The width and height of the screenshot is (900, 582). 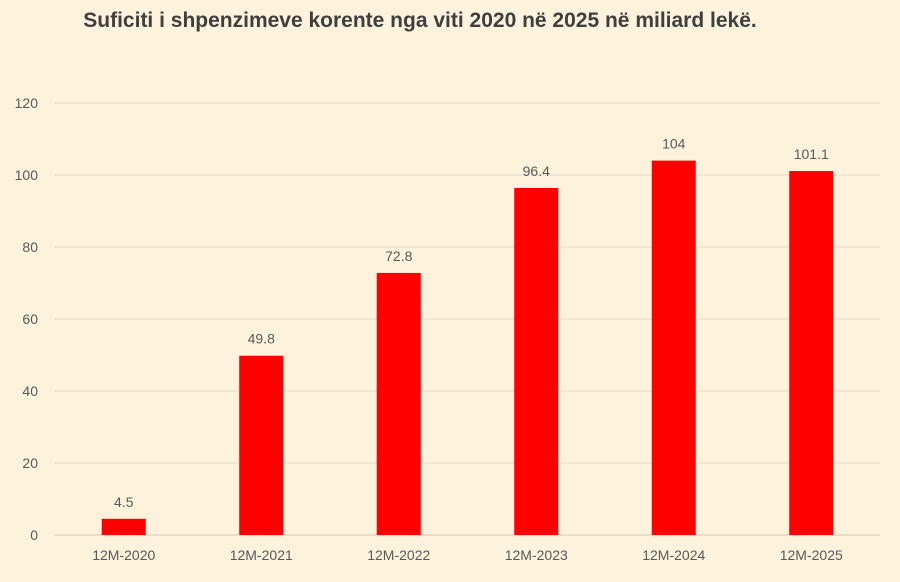 What do you see at coordinates (30, 319) in the screenshot?
I see `y-tick-label: 60` at bounding box center [30, 319].